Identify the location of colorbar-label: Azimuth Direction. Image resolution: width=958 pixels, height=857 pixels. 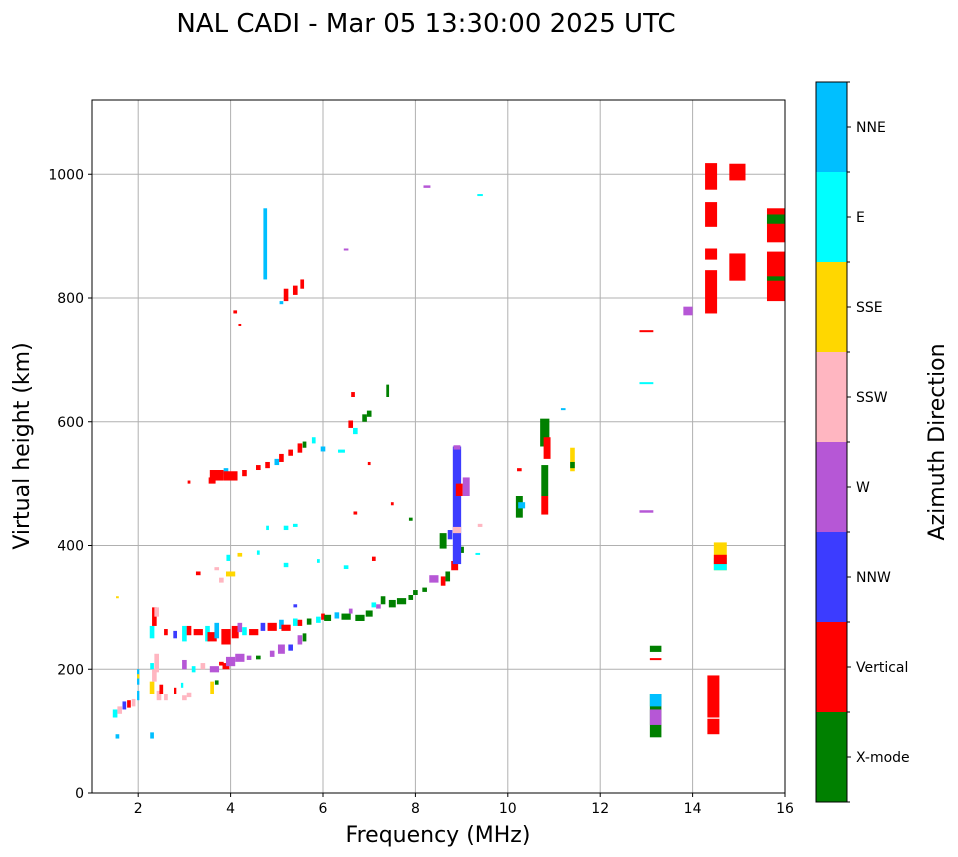
(937, 441).